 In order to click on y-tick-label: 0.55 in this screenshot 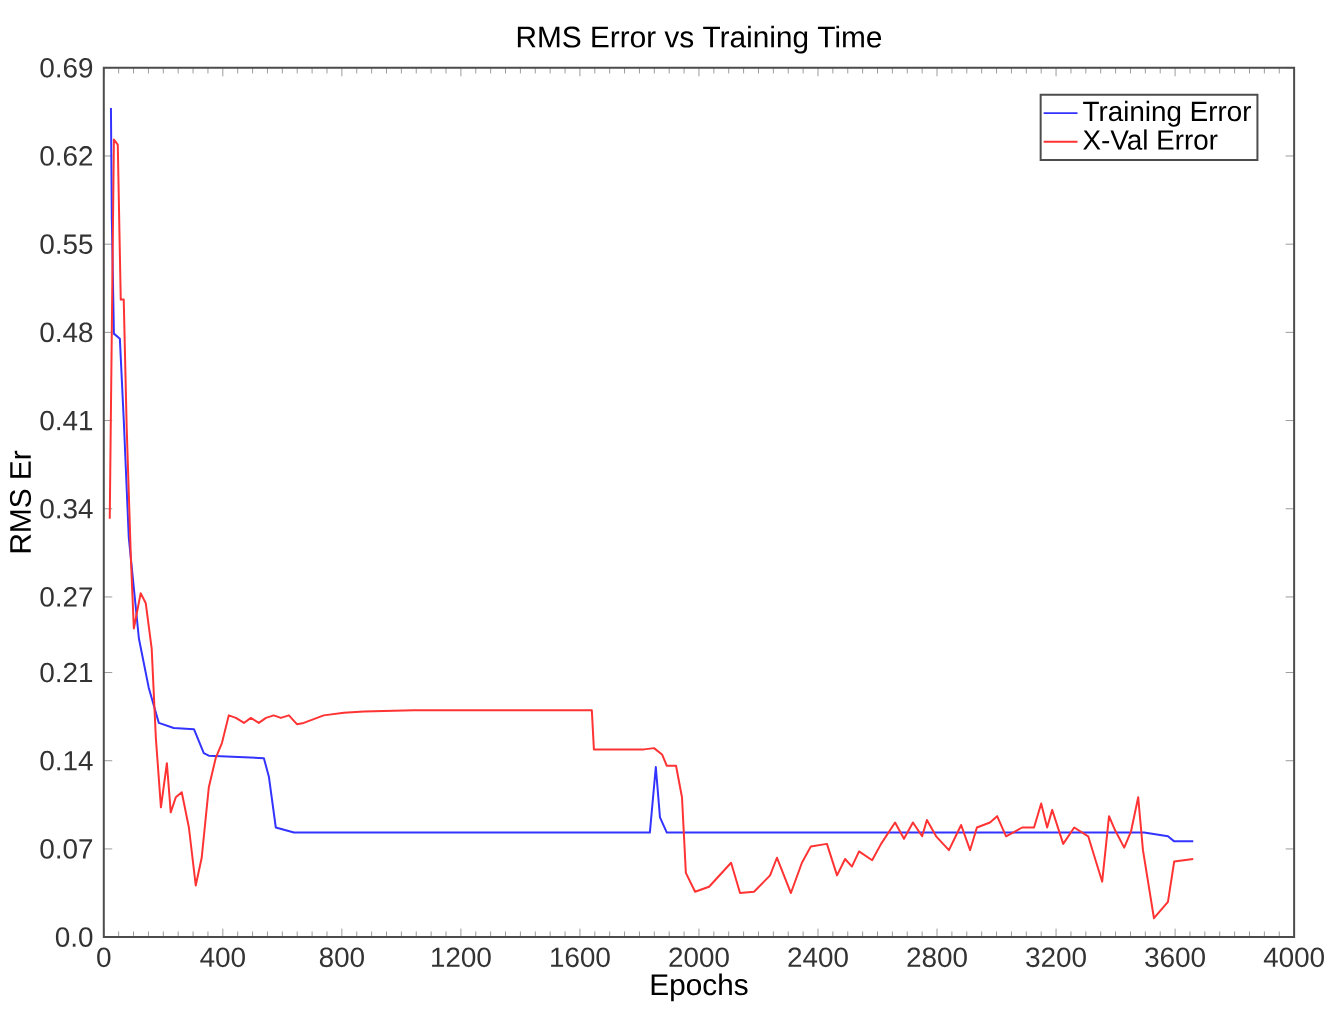, I will do `click(66, 244)`.